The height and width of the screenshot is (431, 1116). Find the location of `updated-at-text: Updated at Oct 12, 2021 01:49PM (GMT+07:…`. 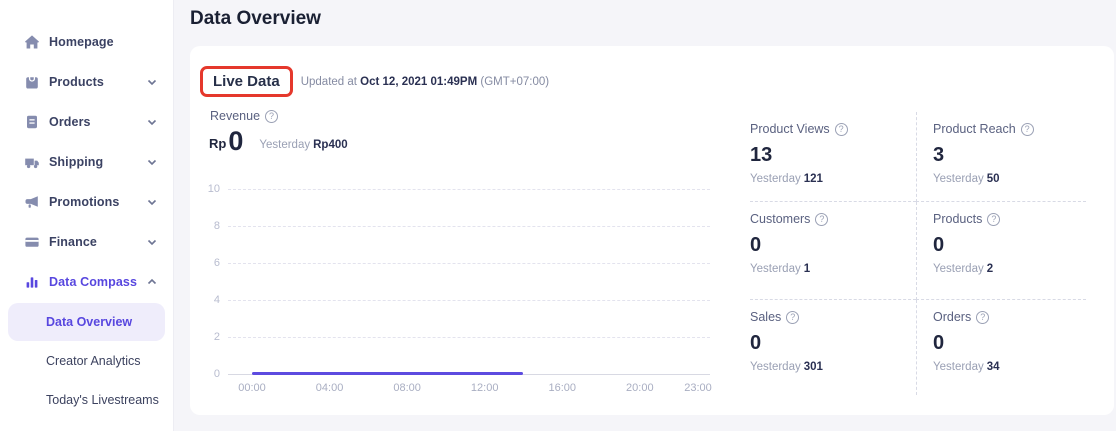

updated-at-text: Updated at Oct 12, 2021 01:49PM (GMT+07:… is located at coordinates (425, 82).